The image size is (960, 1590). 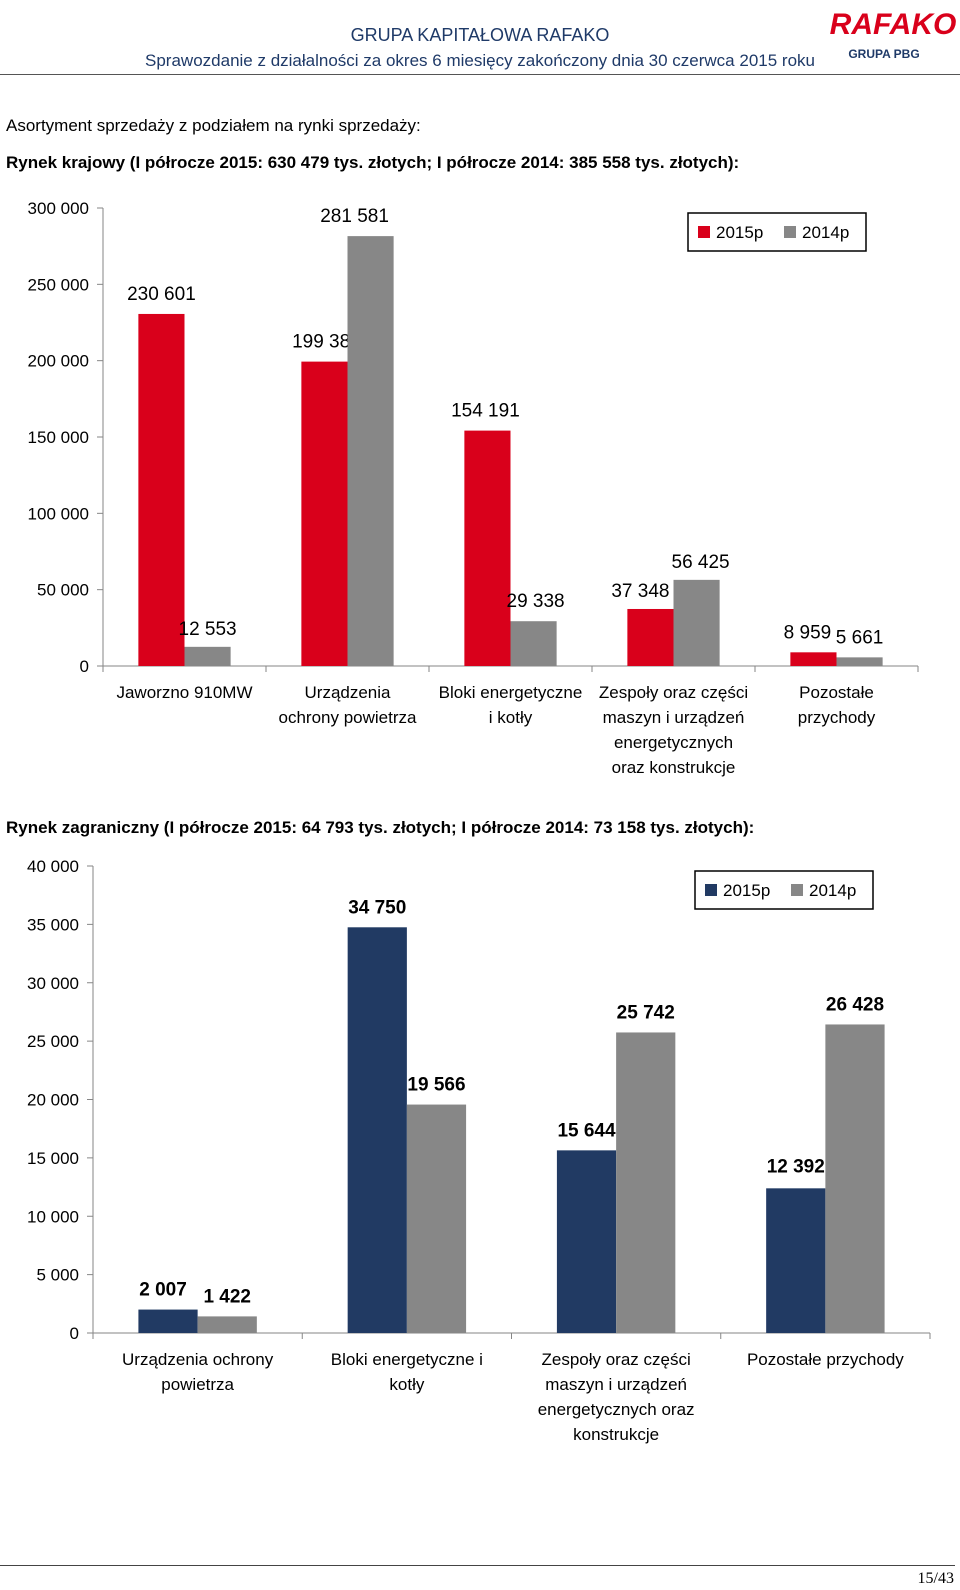 I want to click on category-label: Pozostałe, so click(x=836, y=692).